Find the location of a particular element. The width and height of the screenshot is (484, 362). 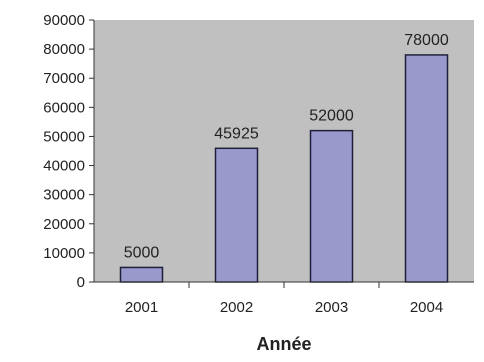

bar-2003 is located at coordinates (331, 206).